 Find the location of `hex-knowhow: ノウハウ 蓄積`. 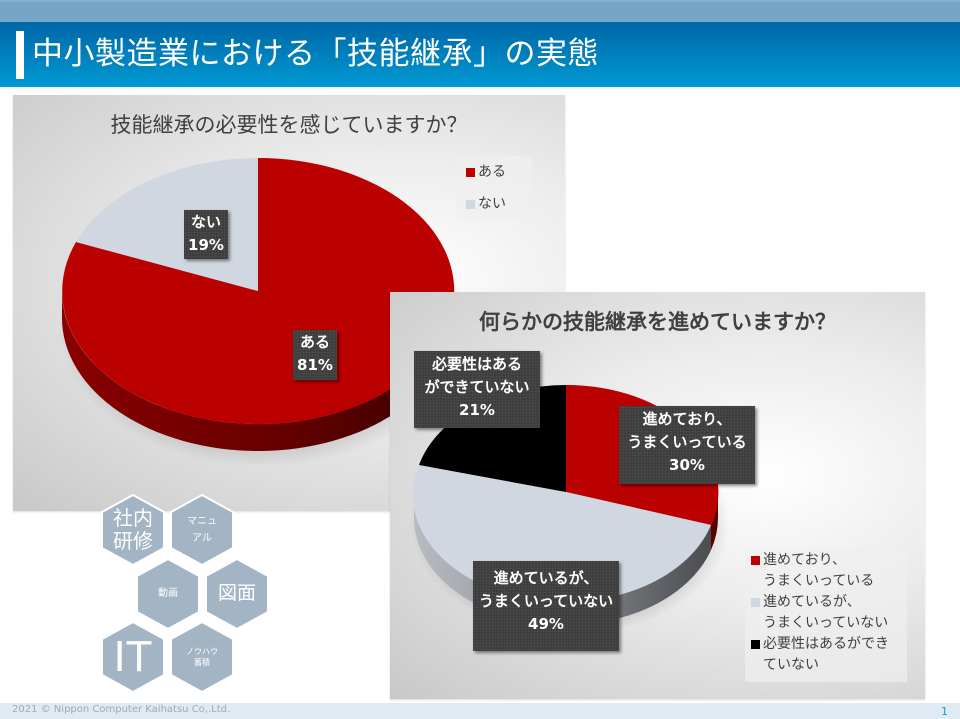

hex-knowhow: ノウハウ 蓄積 is located at coordinates (202, 657).